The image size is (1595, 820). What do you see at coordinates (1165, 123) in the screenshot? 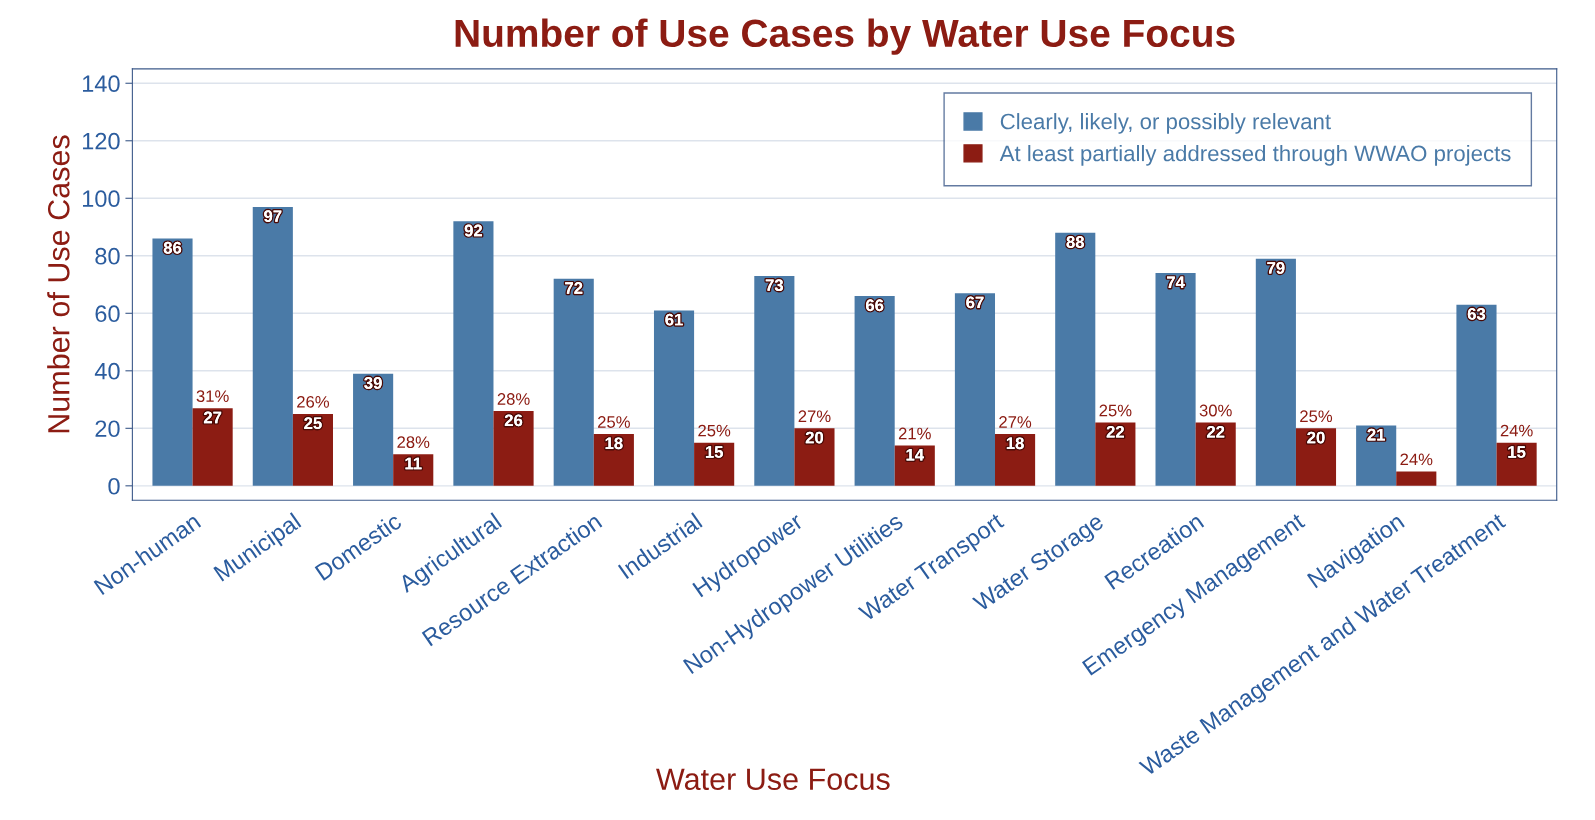
I see `legend-label: Clearly, likely, or possibly relevant` at bounding box center [1165, 123].